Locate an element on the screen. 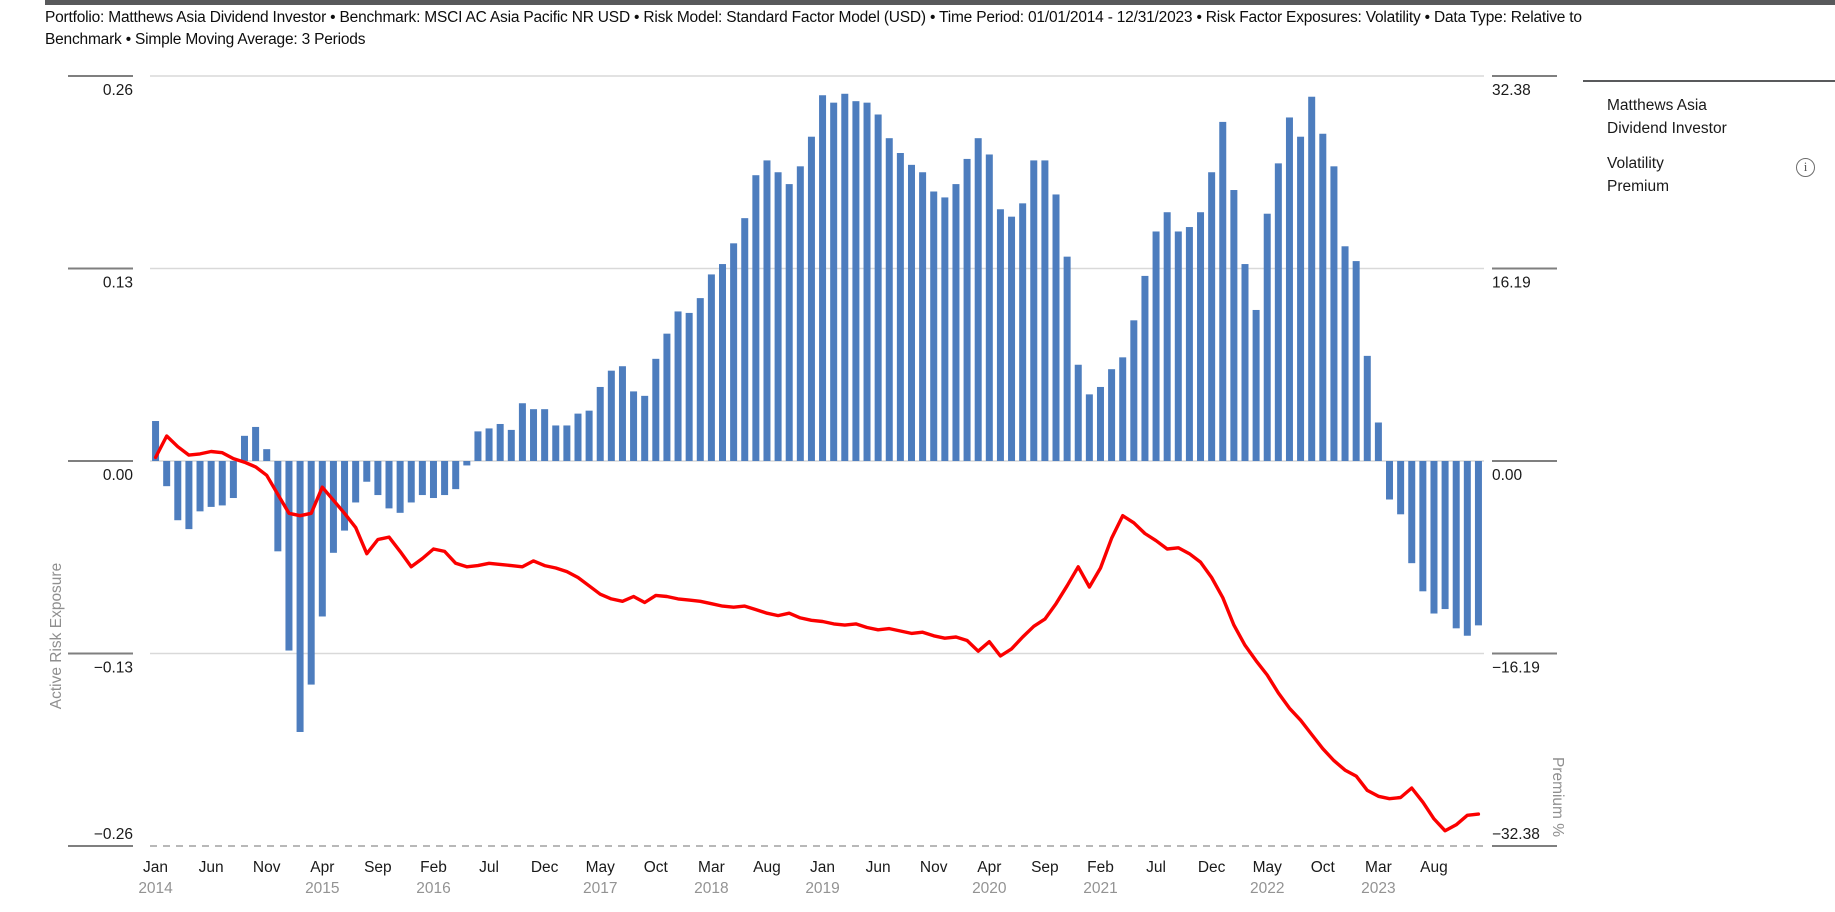 This screenshot has width=1835, height=912. right-axis-tick-label: 32.38 is located at coordinates (1511, 90).